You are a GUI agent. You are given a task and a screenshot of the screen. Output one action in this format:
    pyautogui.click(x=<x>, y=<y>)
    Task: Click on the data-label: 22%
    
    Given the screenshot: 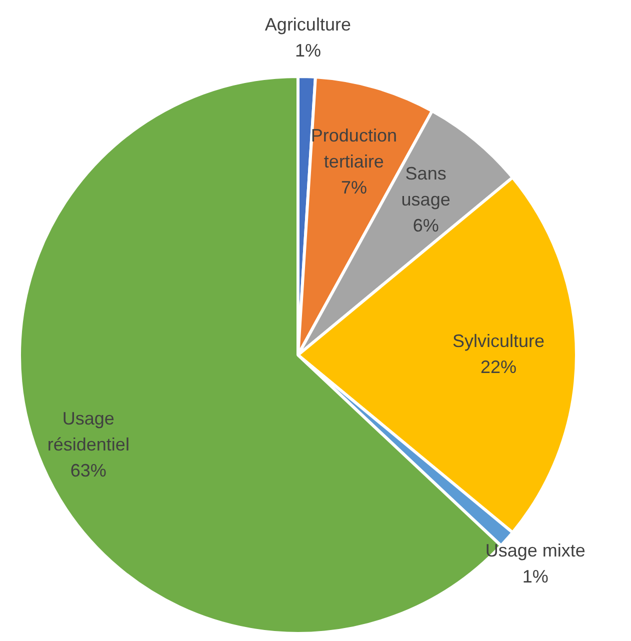 What is the action you would take?
    pyautogui.click(x=498, y=366)
    